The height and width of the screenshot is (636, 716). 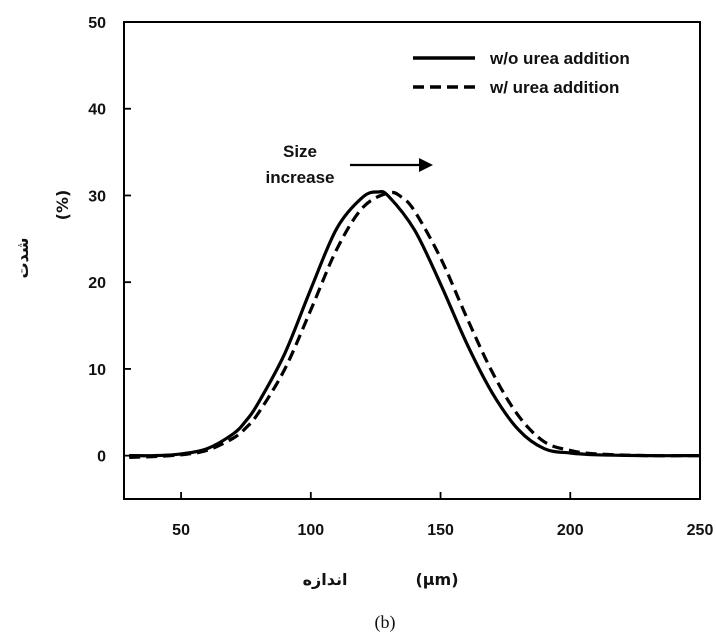 What do you see at coordinates (97, 370) in the screenshot?
I see `y-tick-label: 10` at bounding box center [97, 370].